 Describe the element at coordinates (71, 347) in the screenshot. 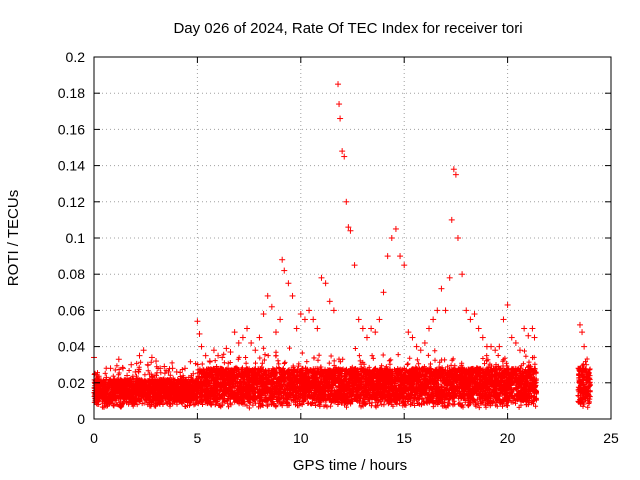

I see `y-tick-label: 0.04` at that location.